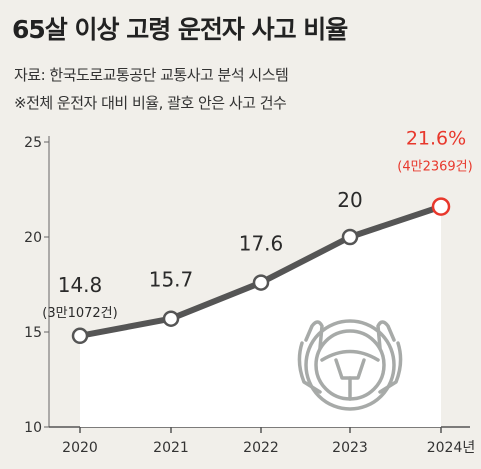 This screenshot has height=469, width=481. What do you see at coordinates (80, 285) in the screenshot?
I see `value-label: 14.8` at bounding box center [80, 285].